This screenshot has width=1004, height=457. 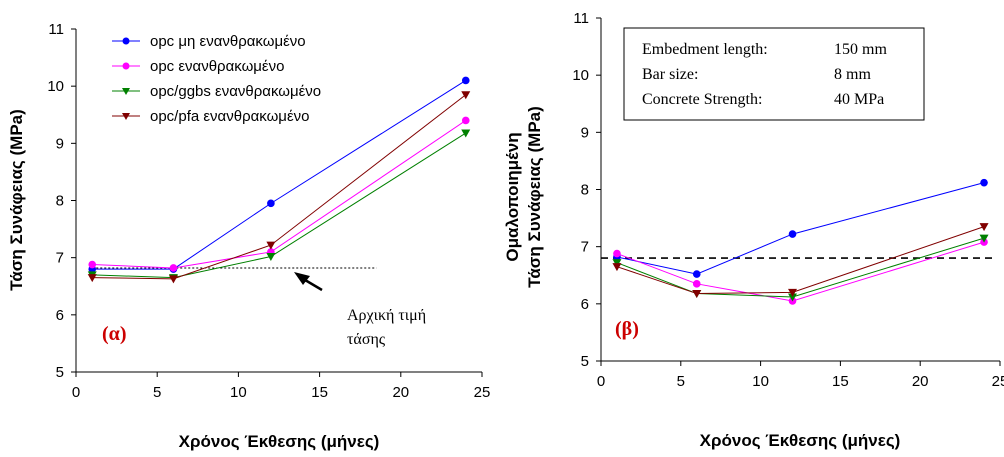 I want to click on panel-b-x-tick-label: 15, so click(x=840, y=381).